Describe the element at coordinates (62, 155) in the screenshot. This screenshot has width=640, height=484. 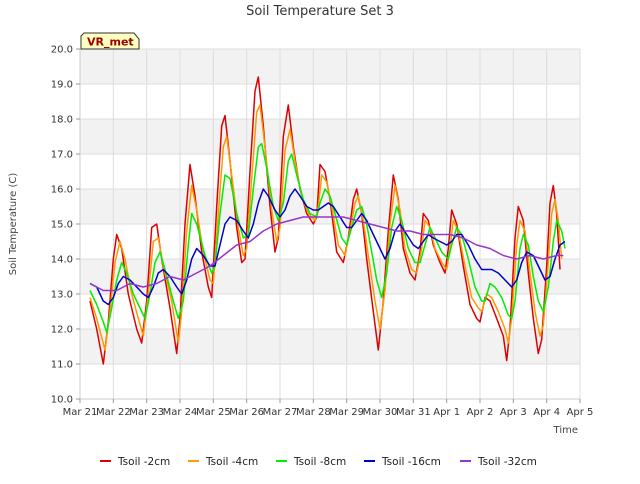
I see `y-tick-label: 17.0` at that location.